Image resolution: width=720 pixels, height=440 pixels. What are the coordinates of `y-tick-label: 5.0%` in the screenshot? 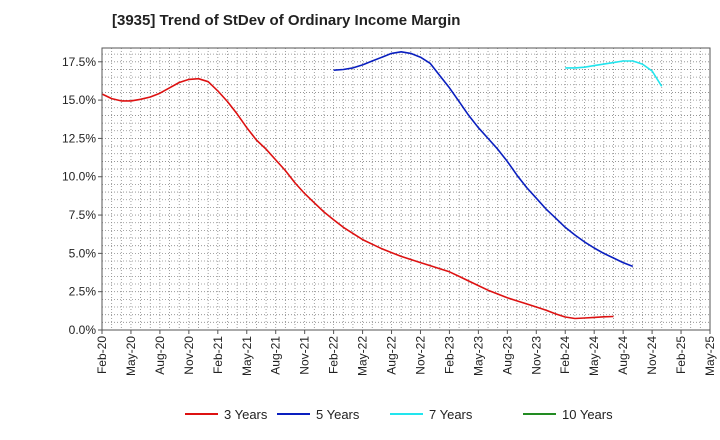 It's located at (83, 253).